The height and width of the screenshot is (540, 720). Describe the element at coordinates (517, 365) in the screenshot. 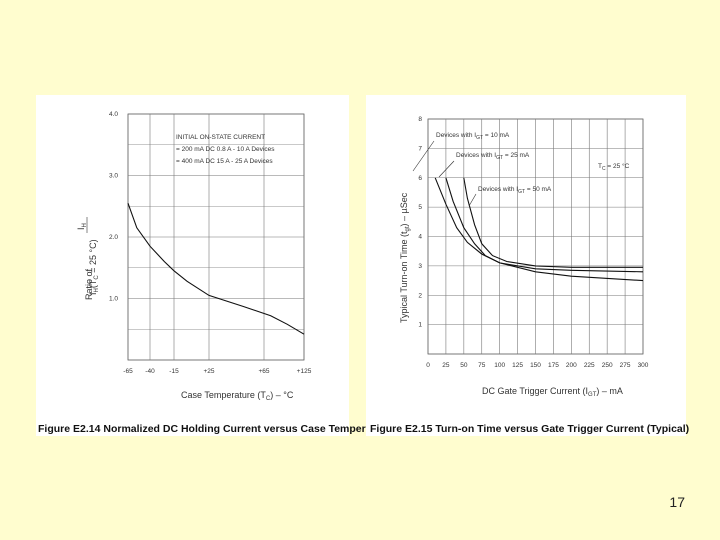

I see `right-x-tick-label: 125` at that location.